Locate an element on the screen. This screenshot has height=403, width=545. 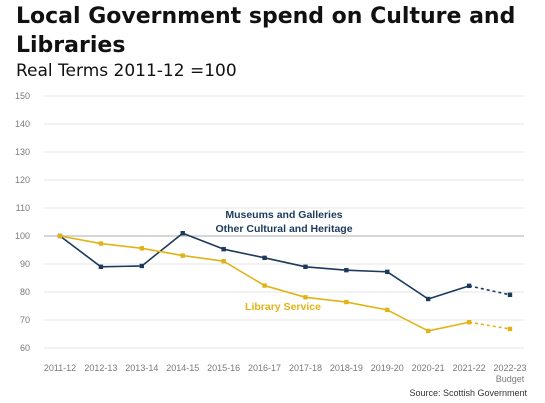
x-tick-label: 2012-13 is located at coordinates (100, 368).